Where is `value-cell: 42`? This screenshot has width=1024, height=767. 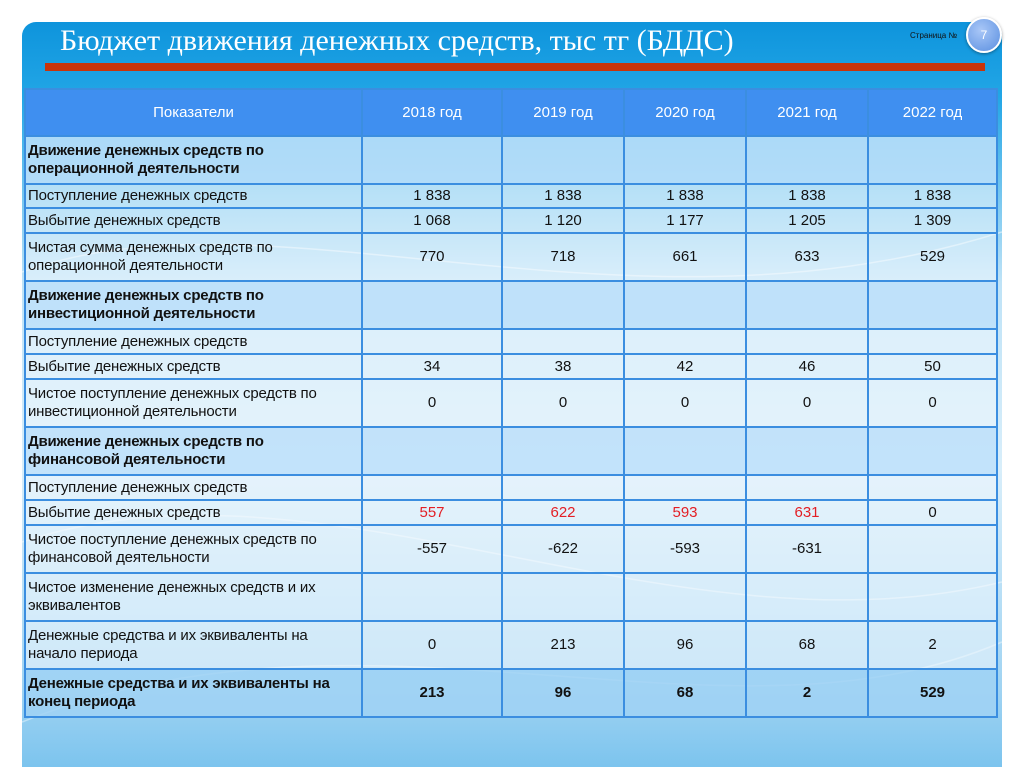 value-cell: 42 is located at coordinates (685, 366).